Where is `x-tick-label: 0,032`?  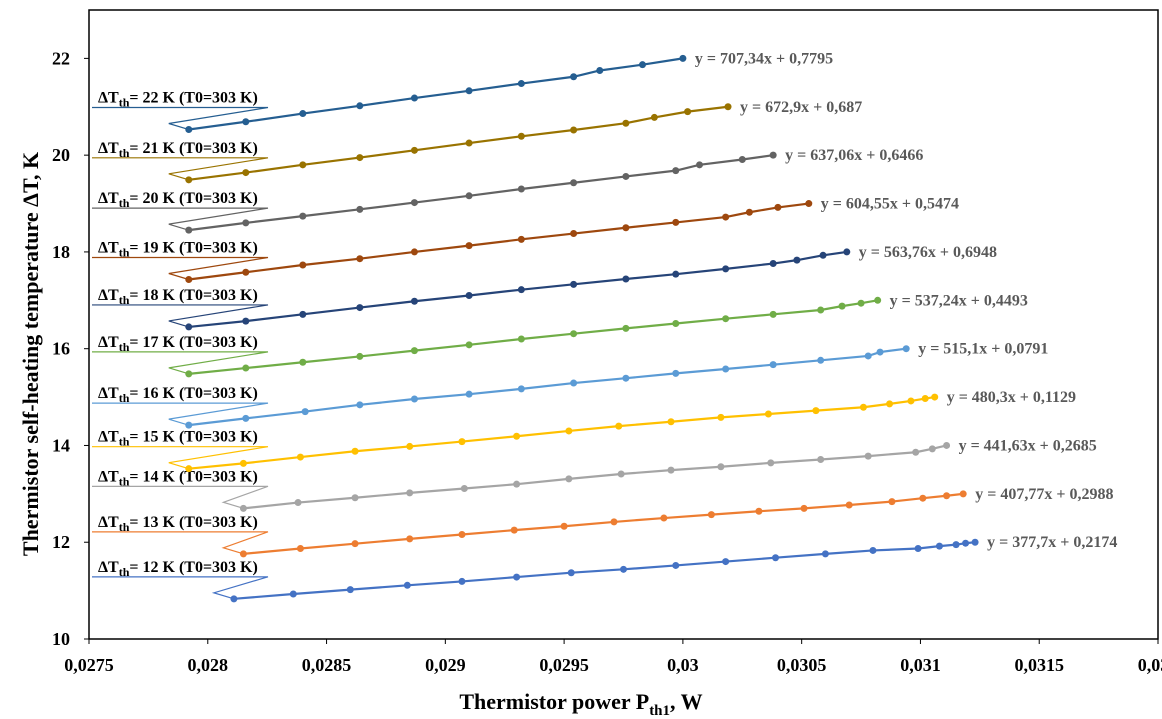
x-tick-label: 0,032 is located at coordinates (1150, 665).